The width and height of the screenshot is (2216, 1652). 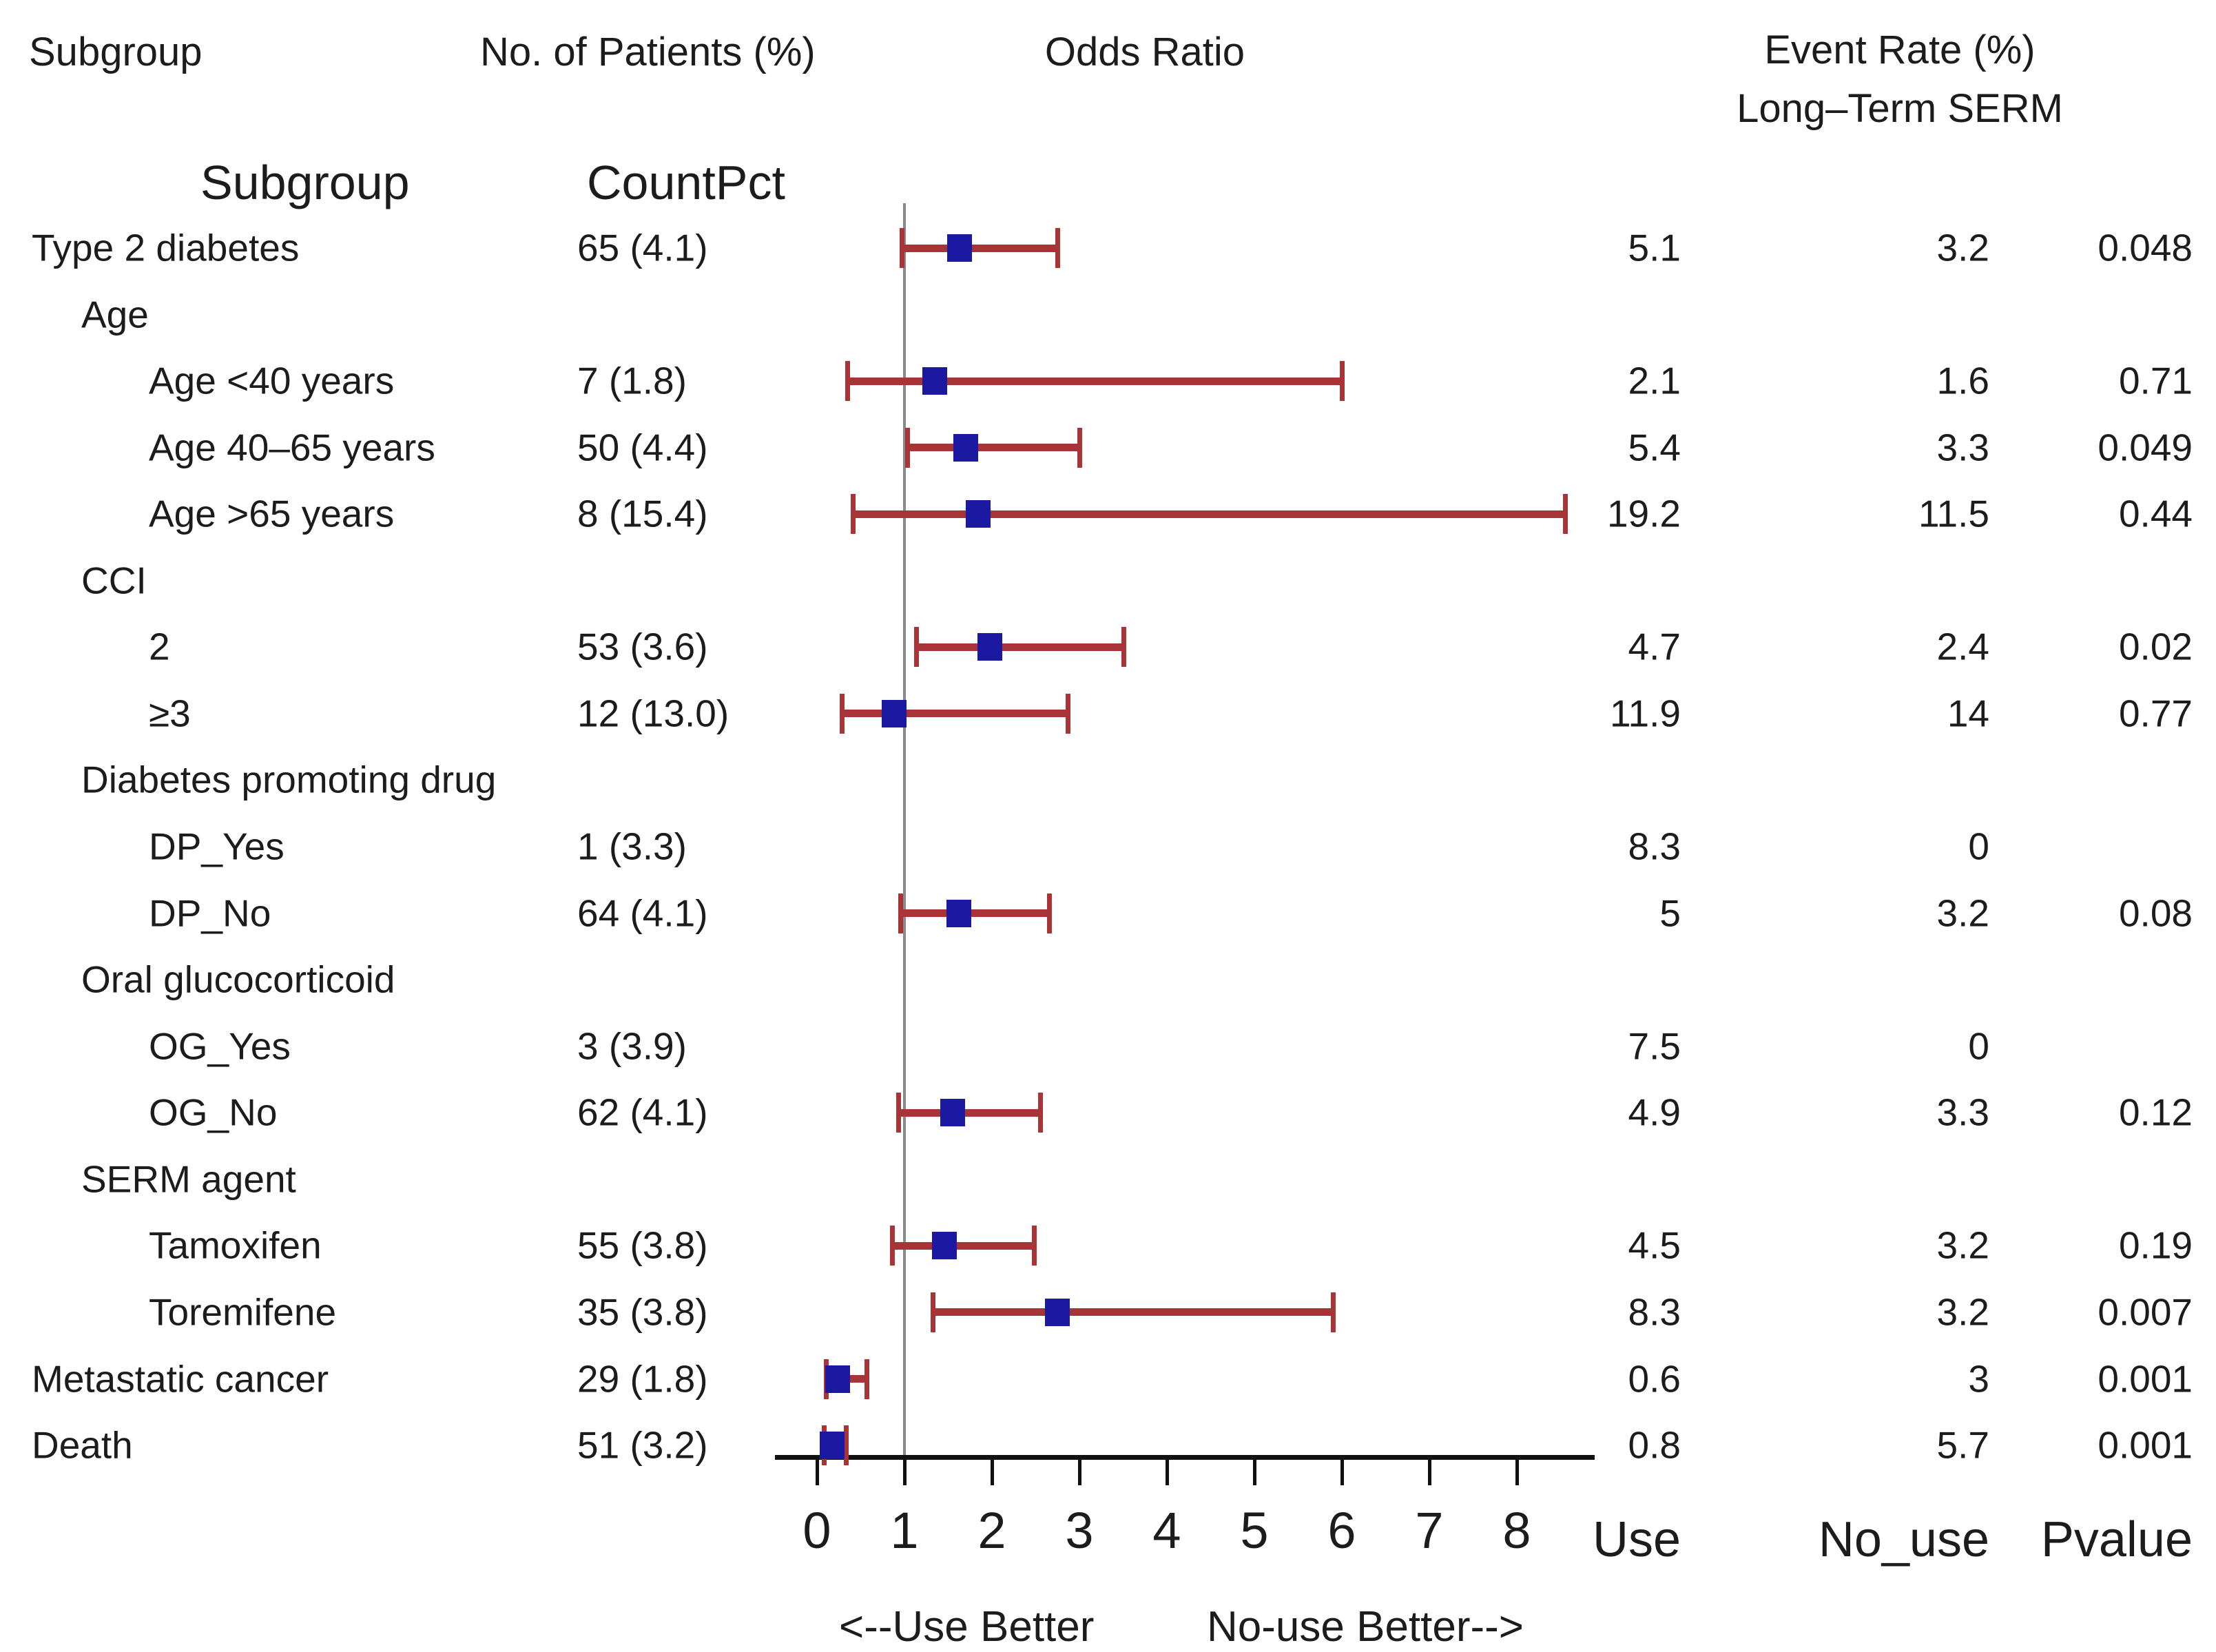 I want to click on row-label: Age, so click(x=115, y=314).